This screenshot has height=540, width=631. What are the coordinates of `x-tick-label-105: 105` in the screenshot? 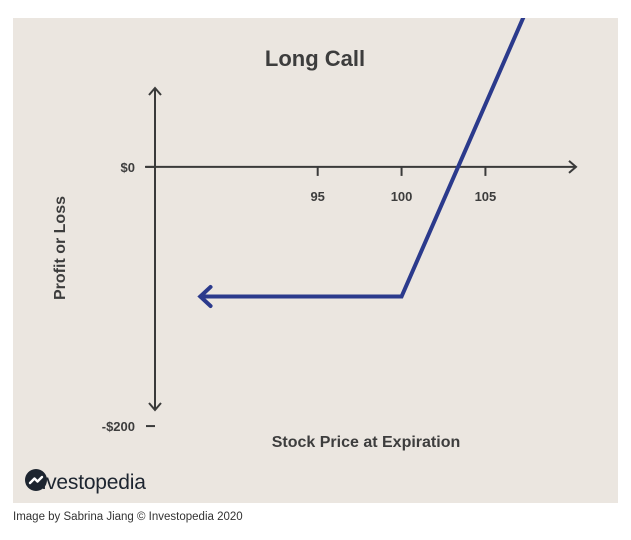 It's located at (486, 196).